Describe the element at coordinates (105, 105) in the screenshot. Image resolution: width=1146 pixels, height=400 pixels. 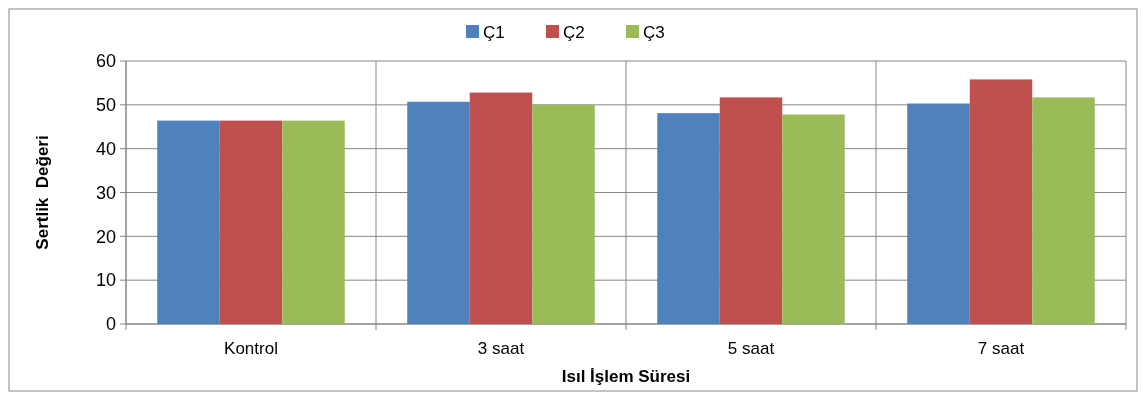
I see `y-tick-label: 50` at that location.